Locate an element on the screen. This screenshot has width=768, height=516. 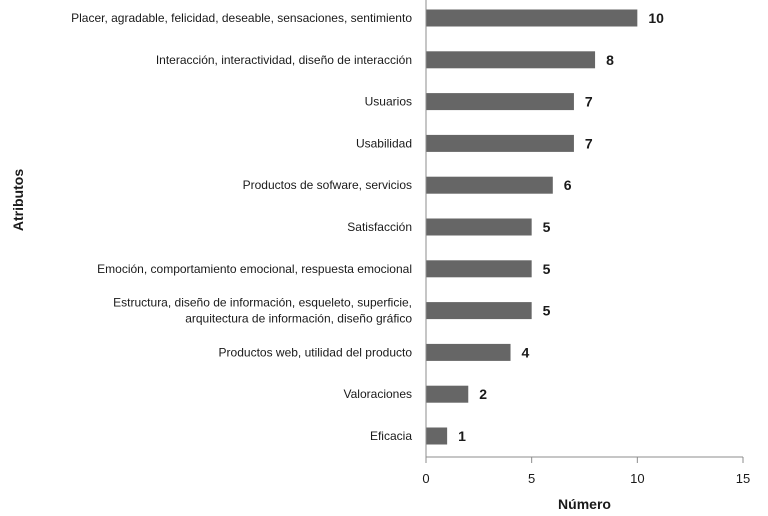
category-label-4: Usabilidad is located at coordinates (384, 143).